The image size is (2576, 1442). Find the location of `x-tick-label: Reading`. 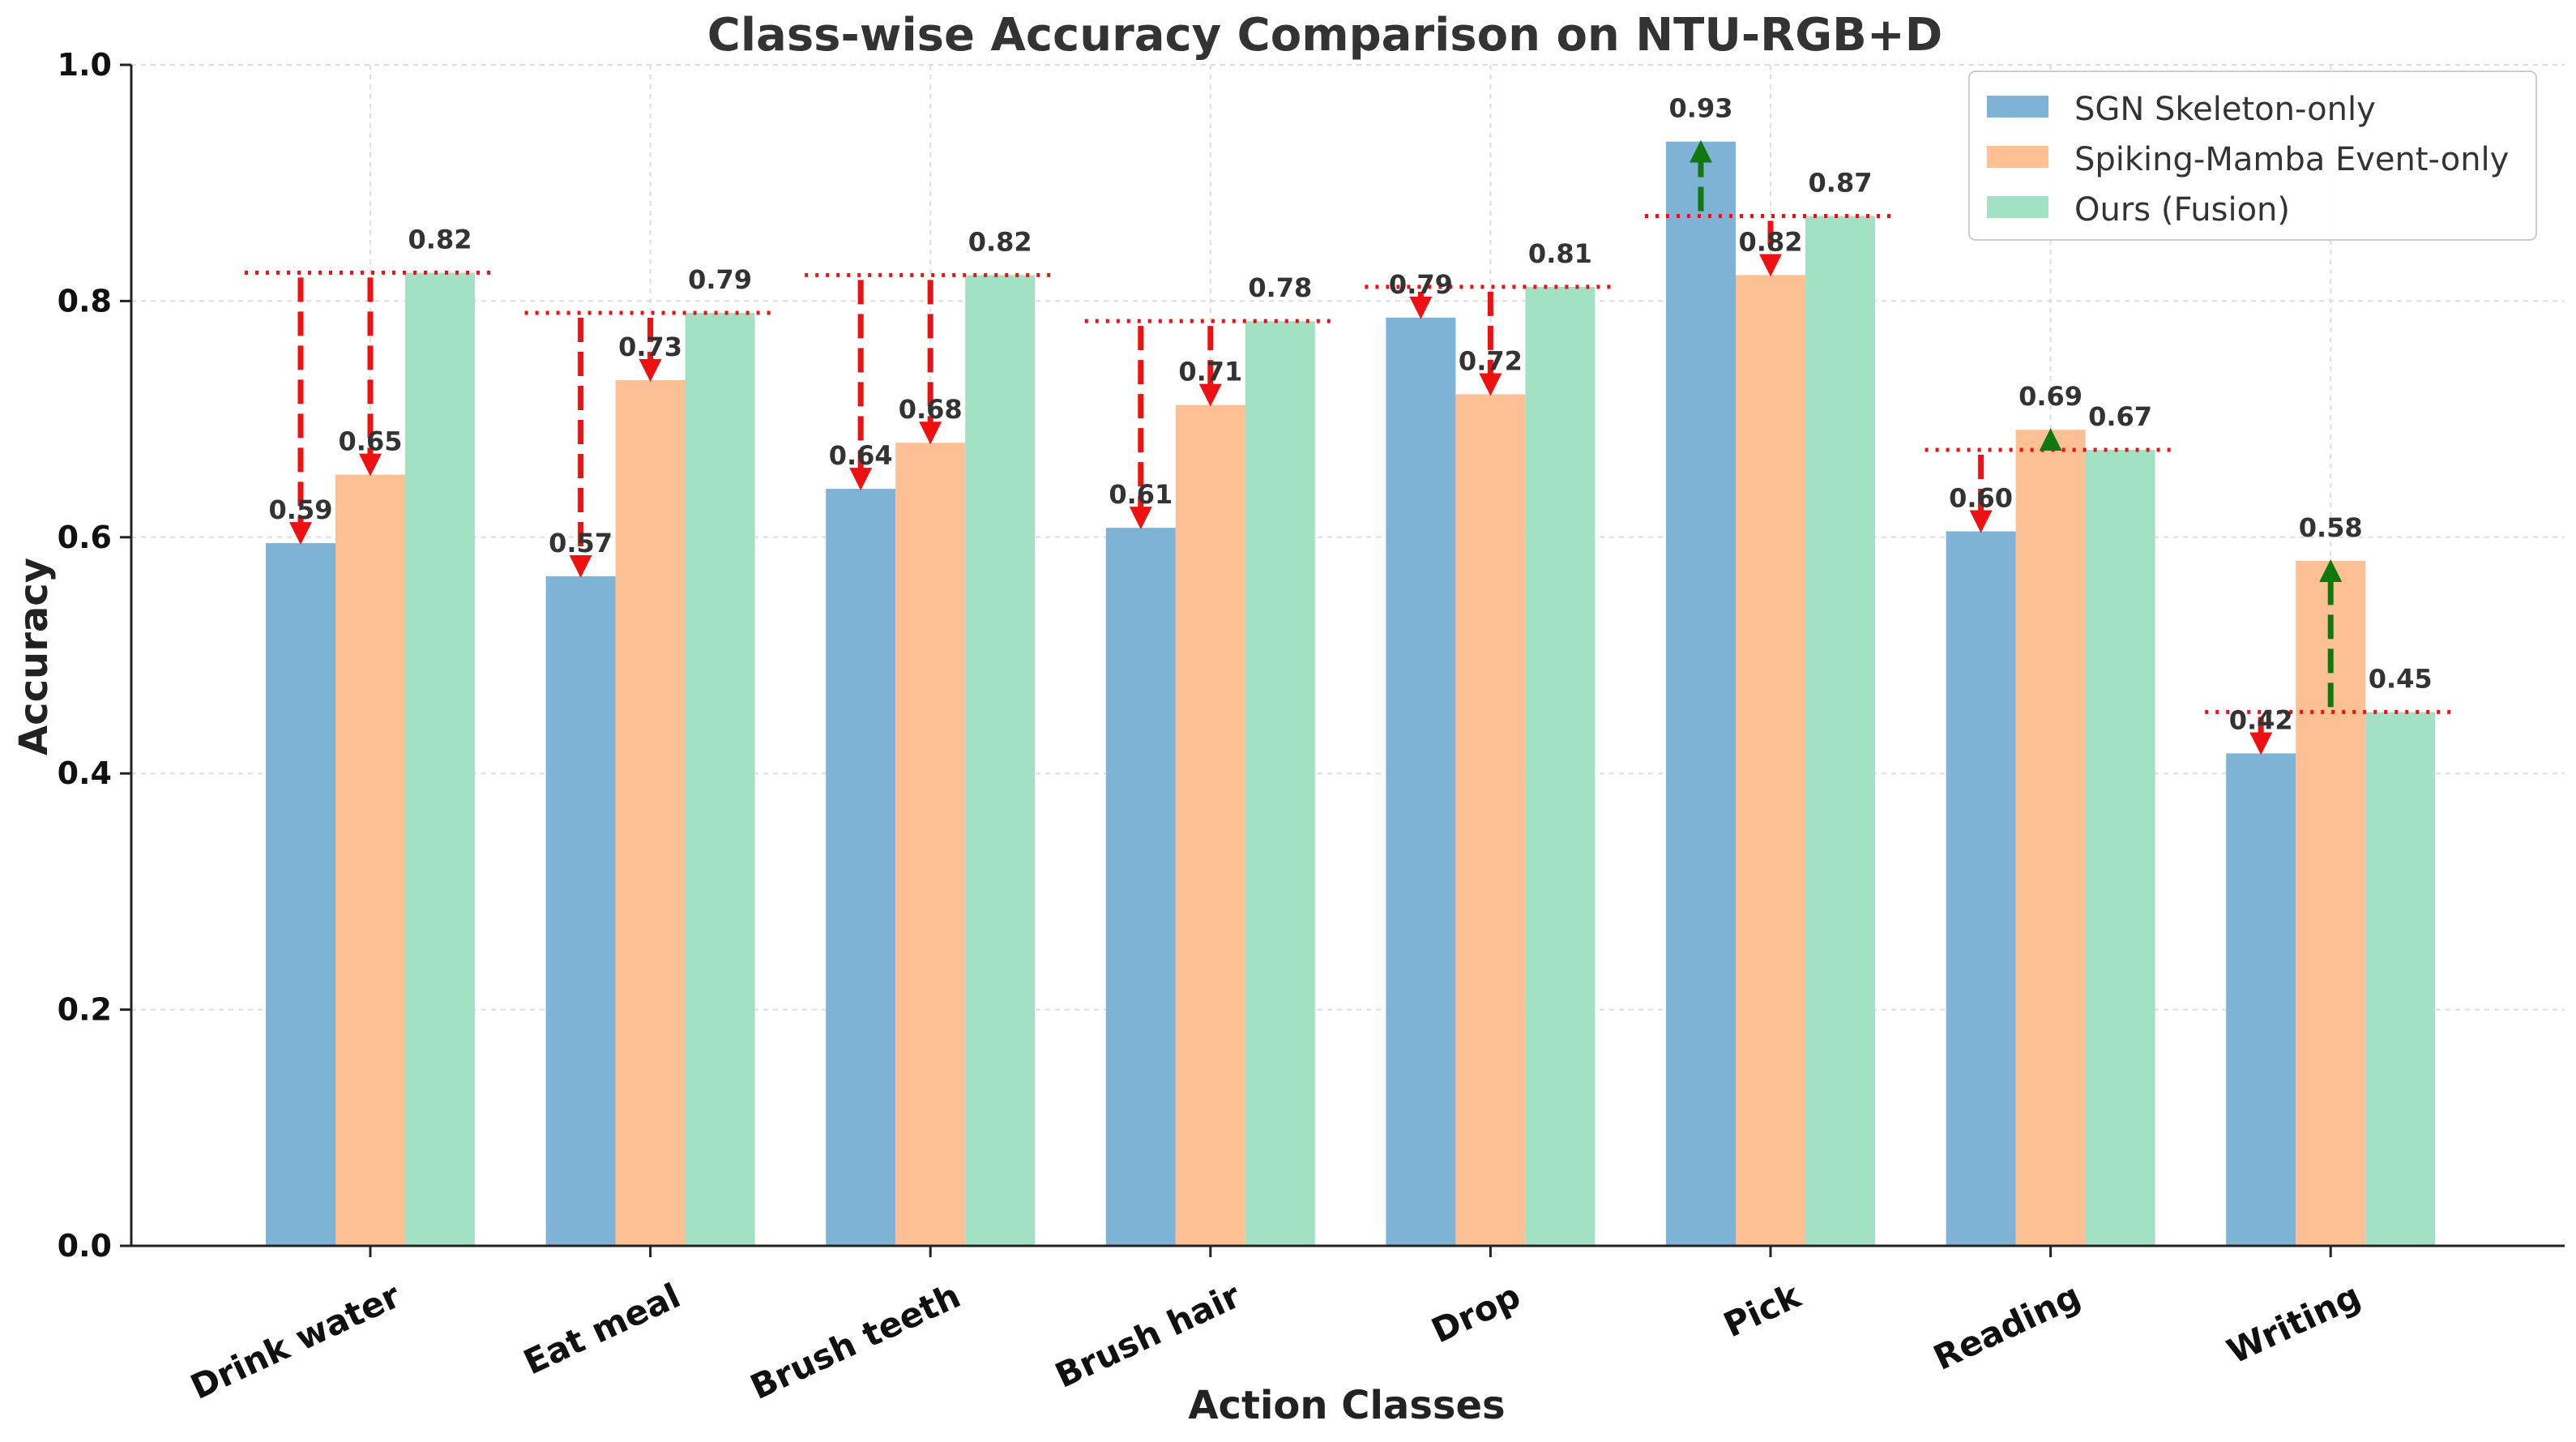

x-tick-label: Reading is located at coordinates (2007, 1327).